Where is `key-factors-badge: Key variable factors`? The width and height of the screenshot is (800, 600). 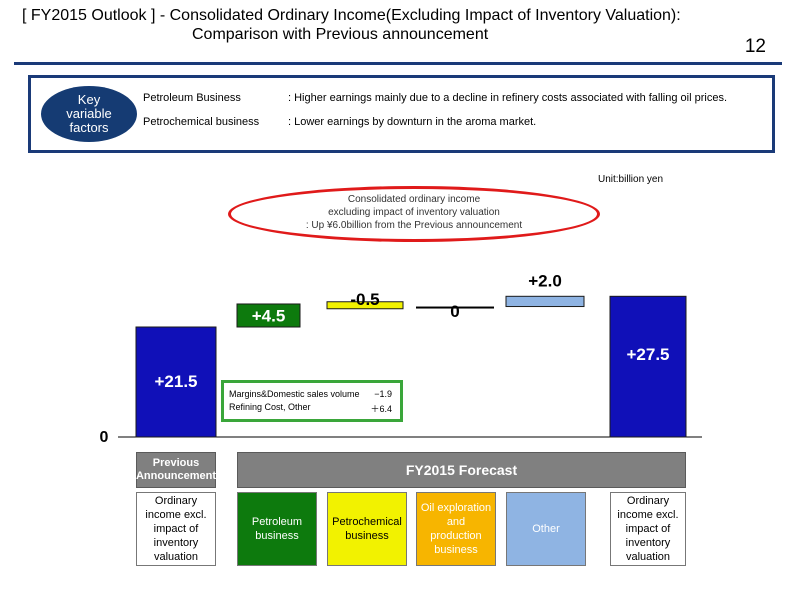
key-factors-badge: Key variable factors is located at coordinates (89, 114).